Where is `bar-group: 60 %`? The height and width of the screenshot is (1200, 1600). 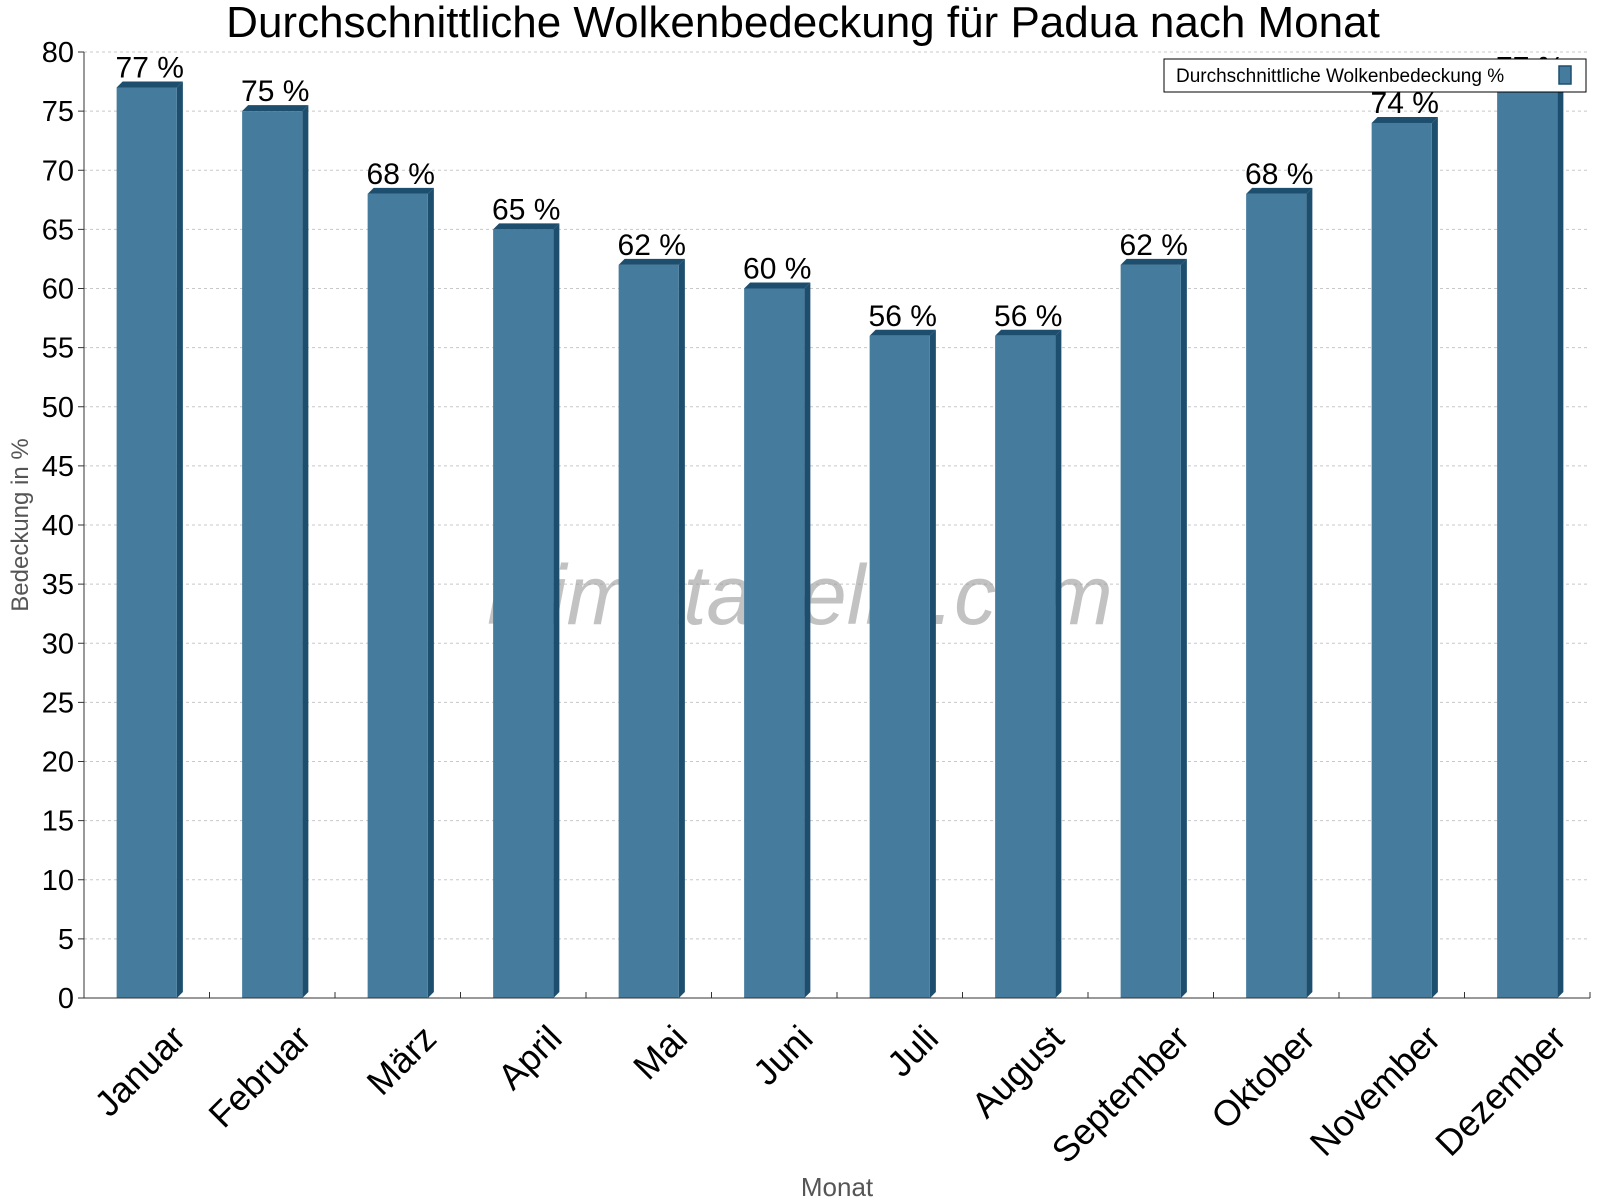 bar-group: 60 % is located at coordinates (777, 625).